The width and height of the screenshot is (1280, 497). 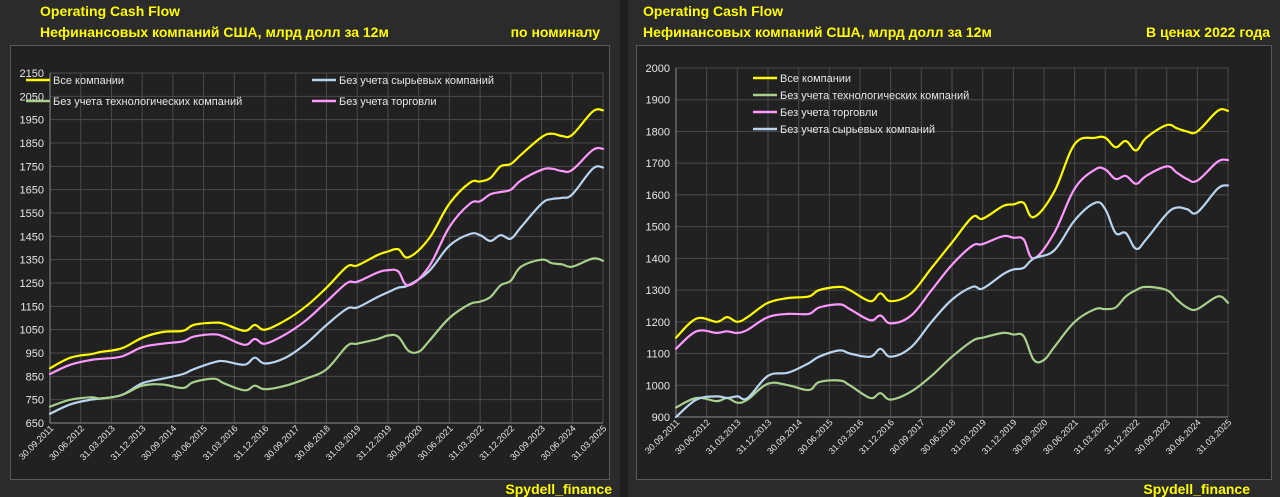 I want to click on y-tick-label: 1050, so click(x=32, y=331).